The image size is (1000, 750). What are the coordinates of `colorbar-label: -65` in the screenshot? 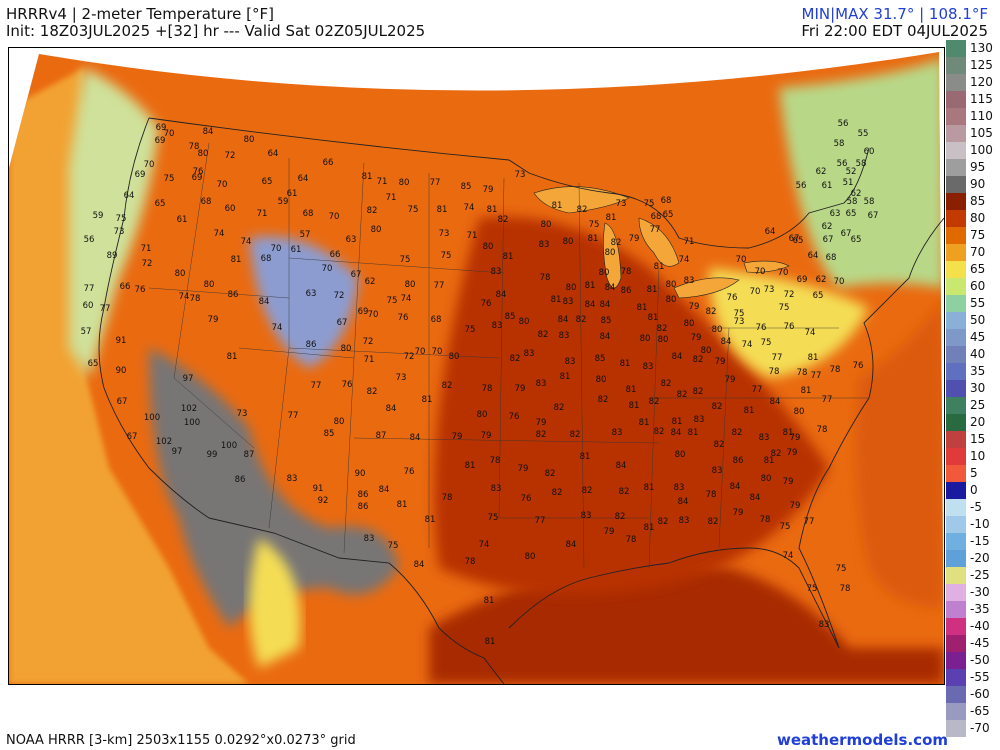 It's located at (980, 711).